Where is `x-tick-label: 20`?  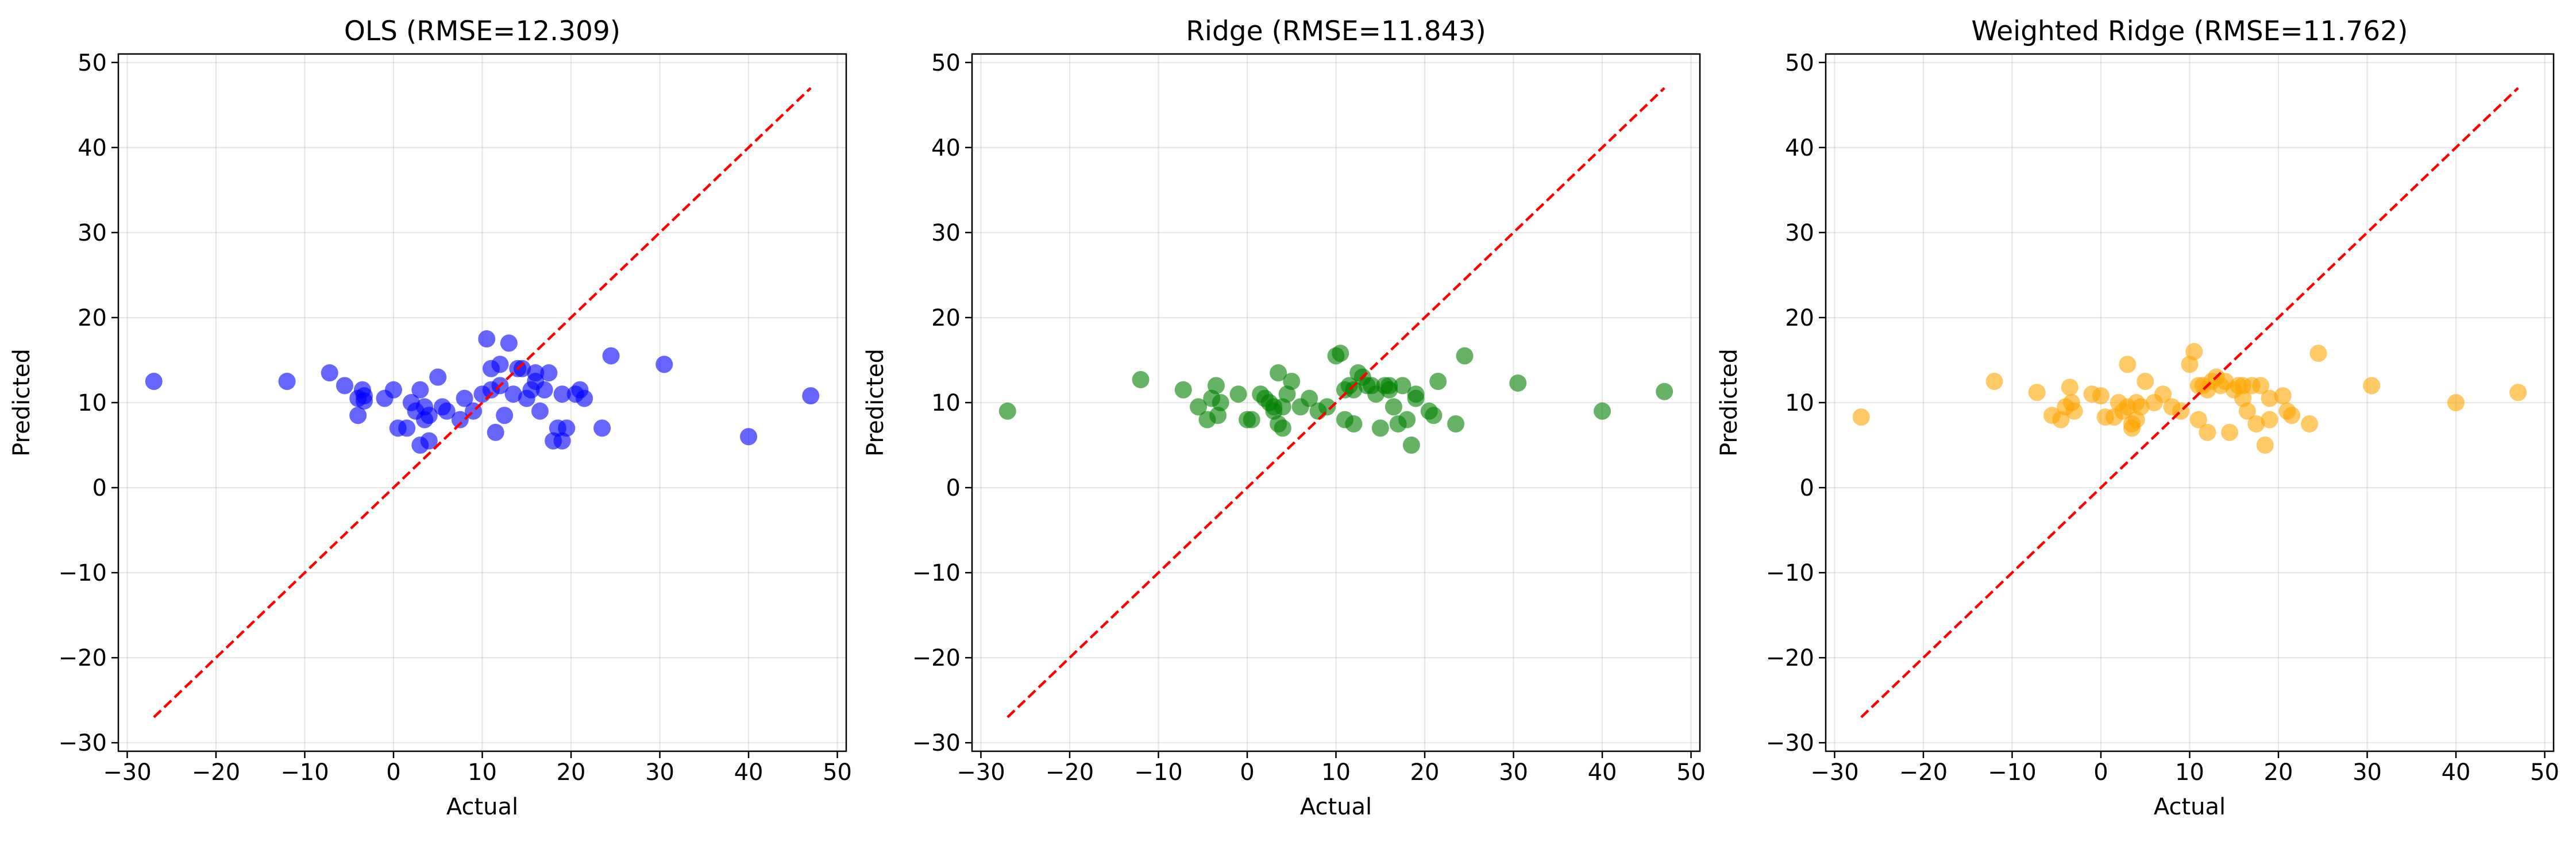
x-tick-label: 20 is located at coordinates (2278, 772).